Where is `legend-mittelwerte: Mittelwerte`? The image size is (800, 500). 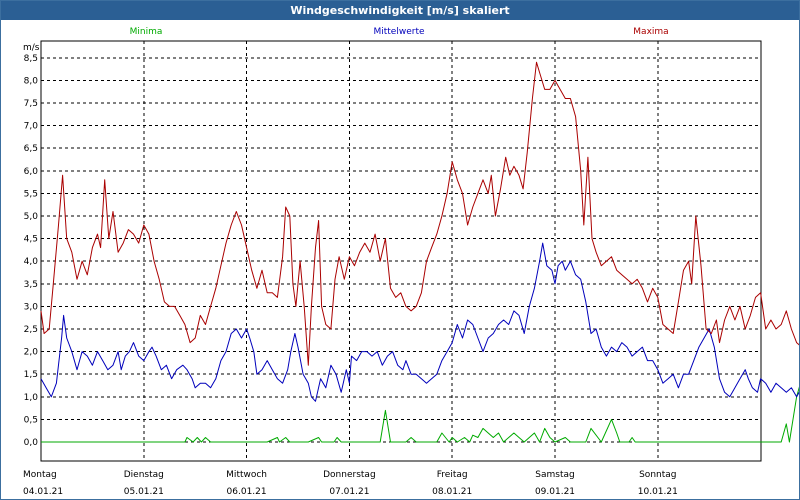 legend-mittelwerte: Mittelwerte is located at coordinates (398, 32).